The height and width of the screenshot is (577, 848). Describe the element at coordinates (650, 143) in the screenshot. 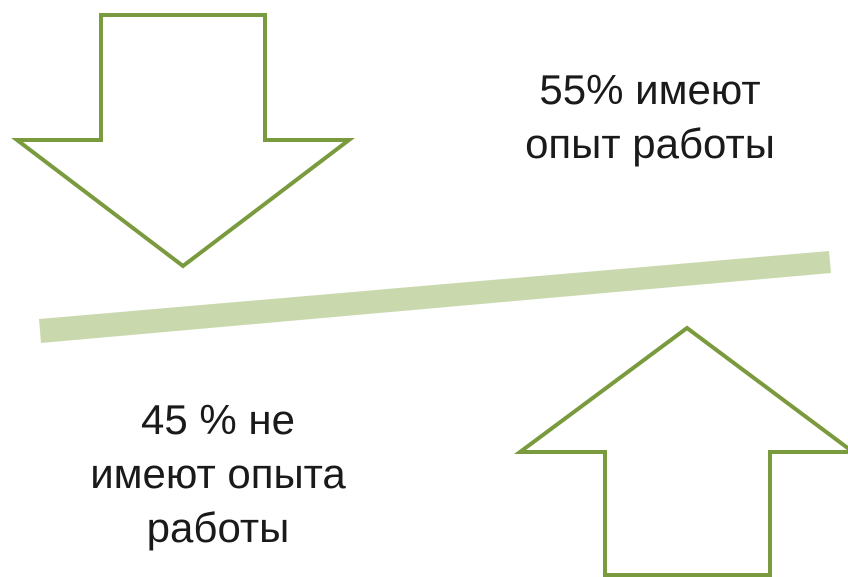

I see `experienced-label-line-2: опыт работы` at that location.